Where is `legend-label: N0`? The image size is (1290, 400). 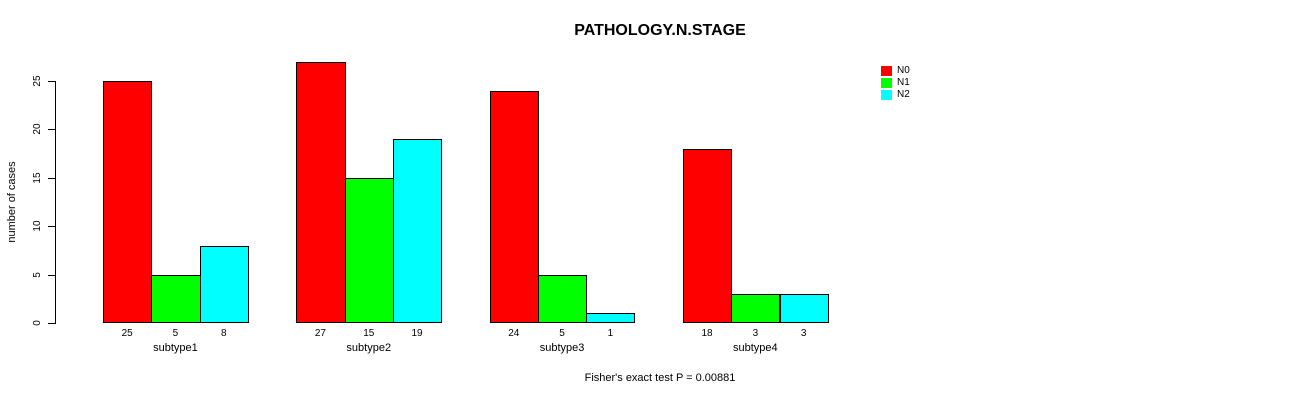
legend-label: N0 is located at coordinates (903, 70).